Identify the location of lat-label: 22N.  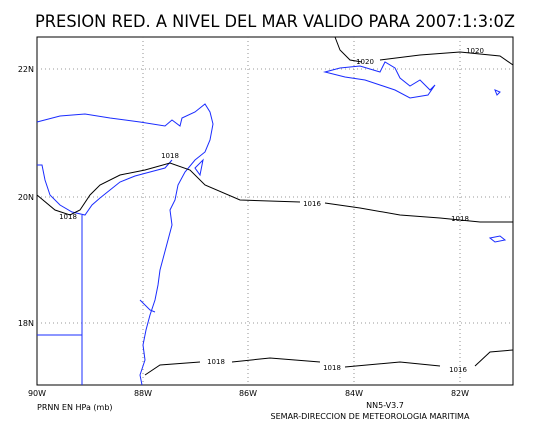
(26, 69).